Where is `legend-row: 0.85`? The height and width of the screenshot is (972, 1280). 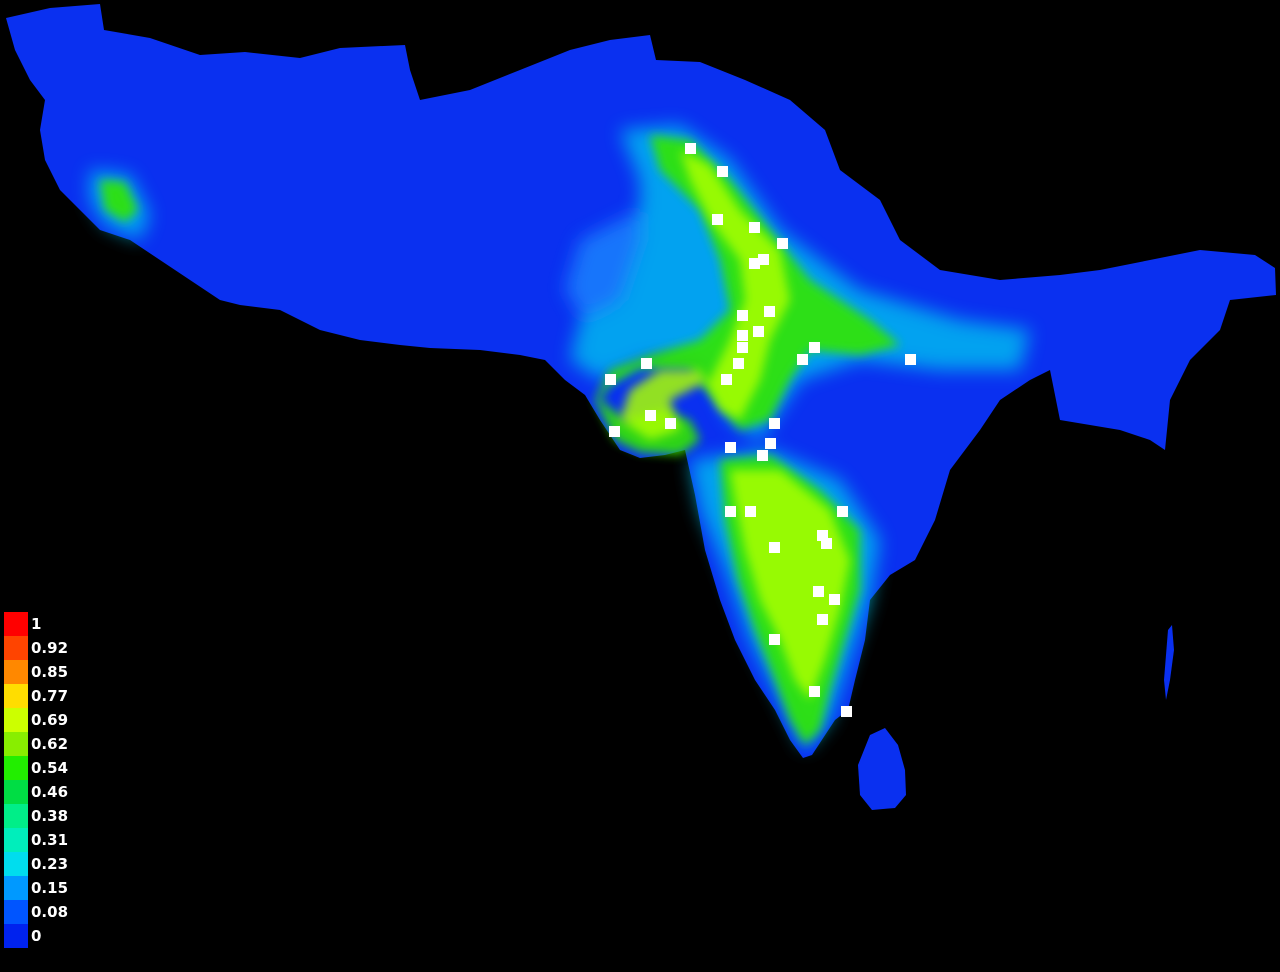 legend-row: 0.85 is located at coordinates (36, 672).